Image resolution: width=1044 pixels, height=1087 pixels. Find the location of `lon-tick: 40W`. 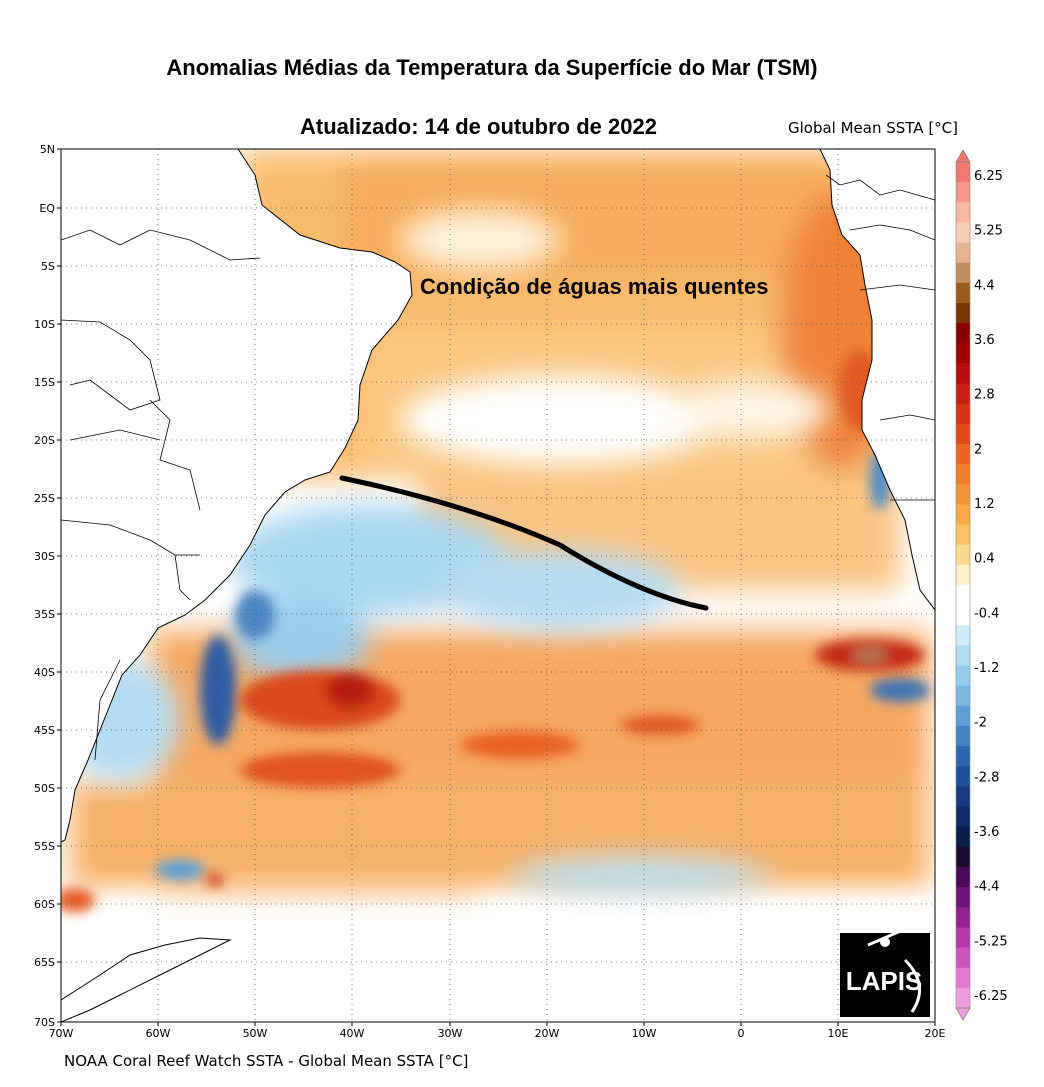

lon-tick: 40W is located at coordinates (352, 1033).